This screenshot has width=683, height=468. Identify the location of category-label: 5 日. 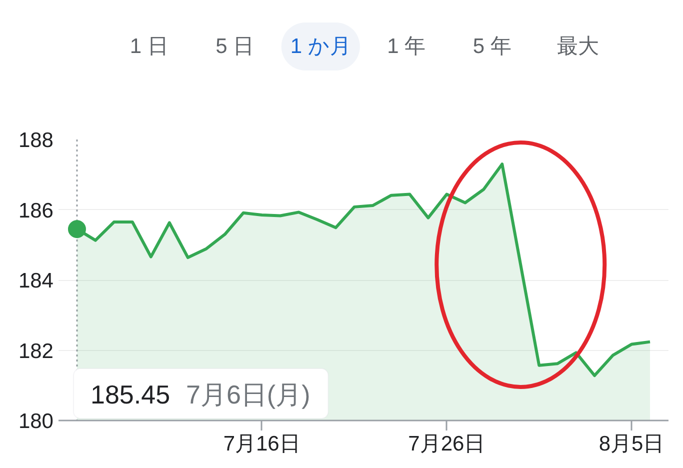
(235, 46).